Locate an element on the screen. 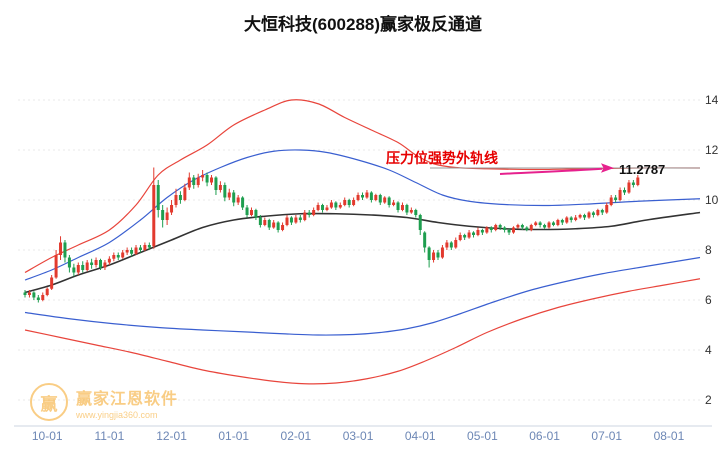 The height and width of the screenshot is (450, 726). logo-char: 赢 is located at coordinates (49, 404).